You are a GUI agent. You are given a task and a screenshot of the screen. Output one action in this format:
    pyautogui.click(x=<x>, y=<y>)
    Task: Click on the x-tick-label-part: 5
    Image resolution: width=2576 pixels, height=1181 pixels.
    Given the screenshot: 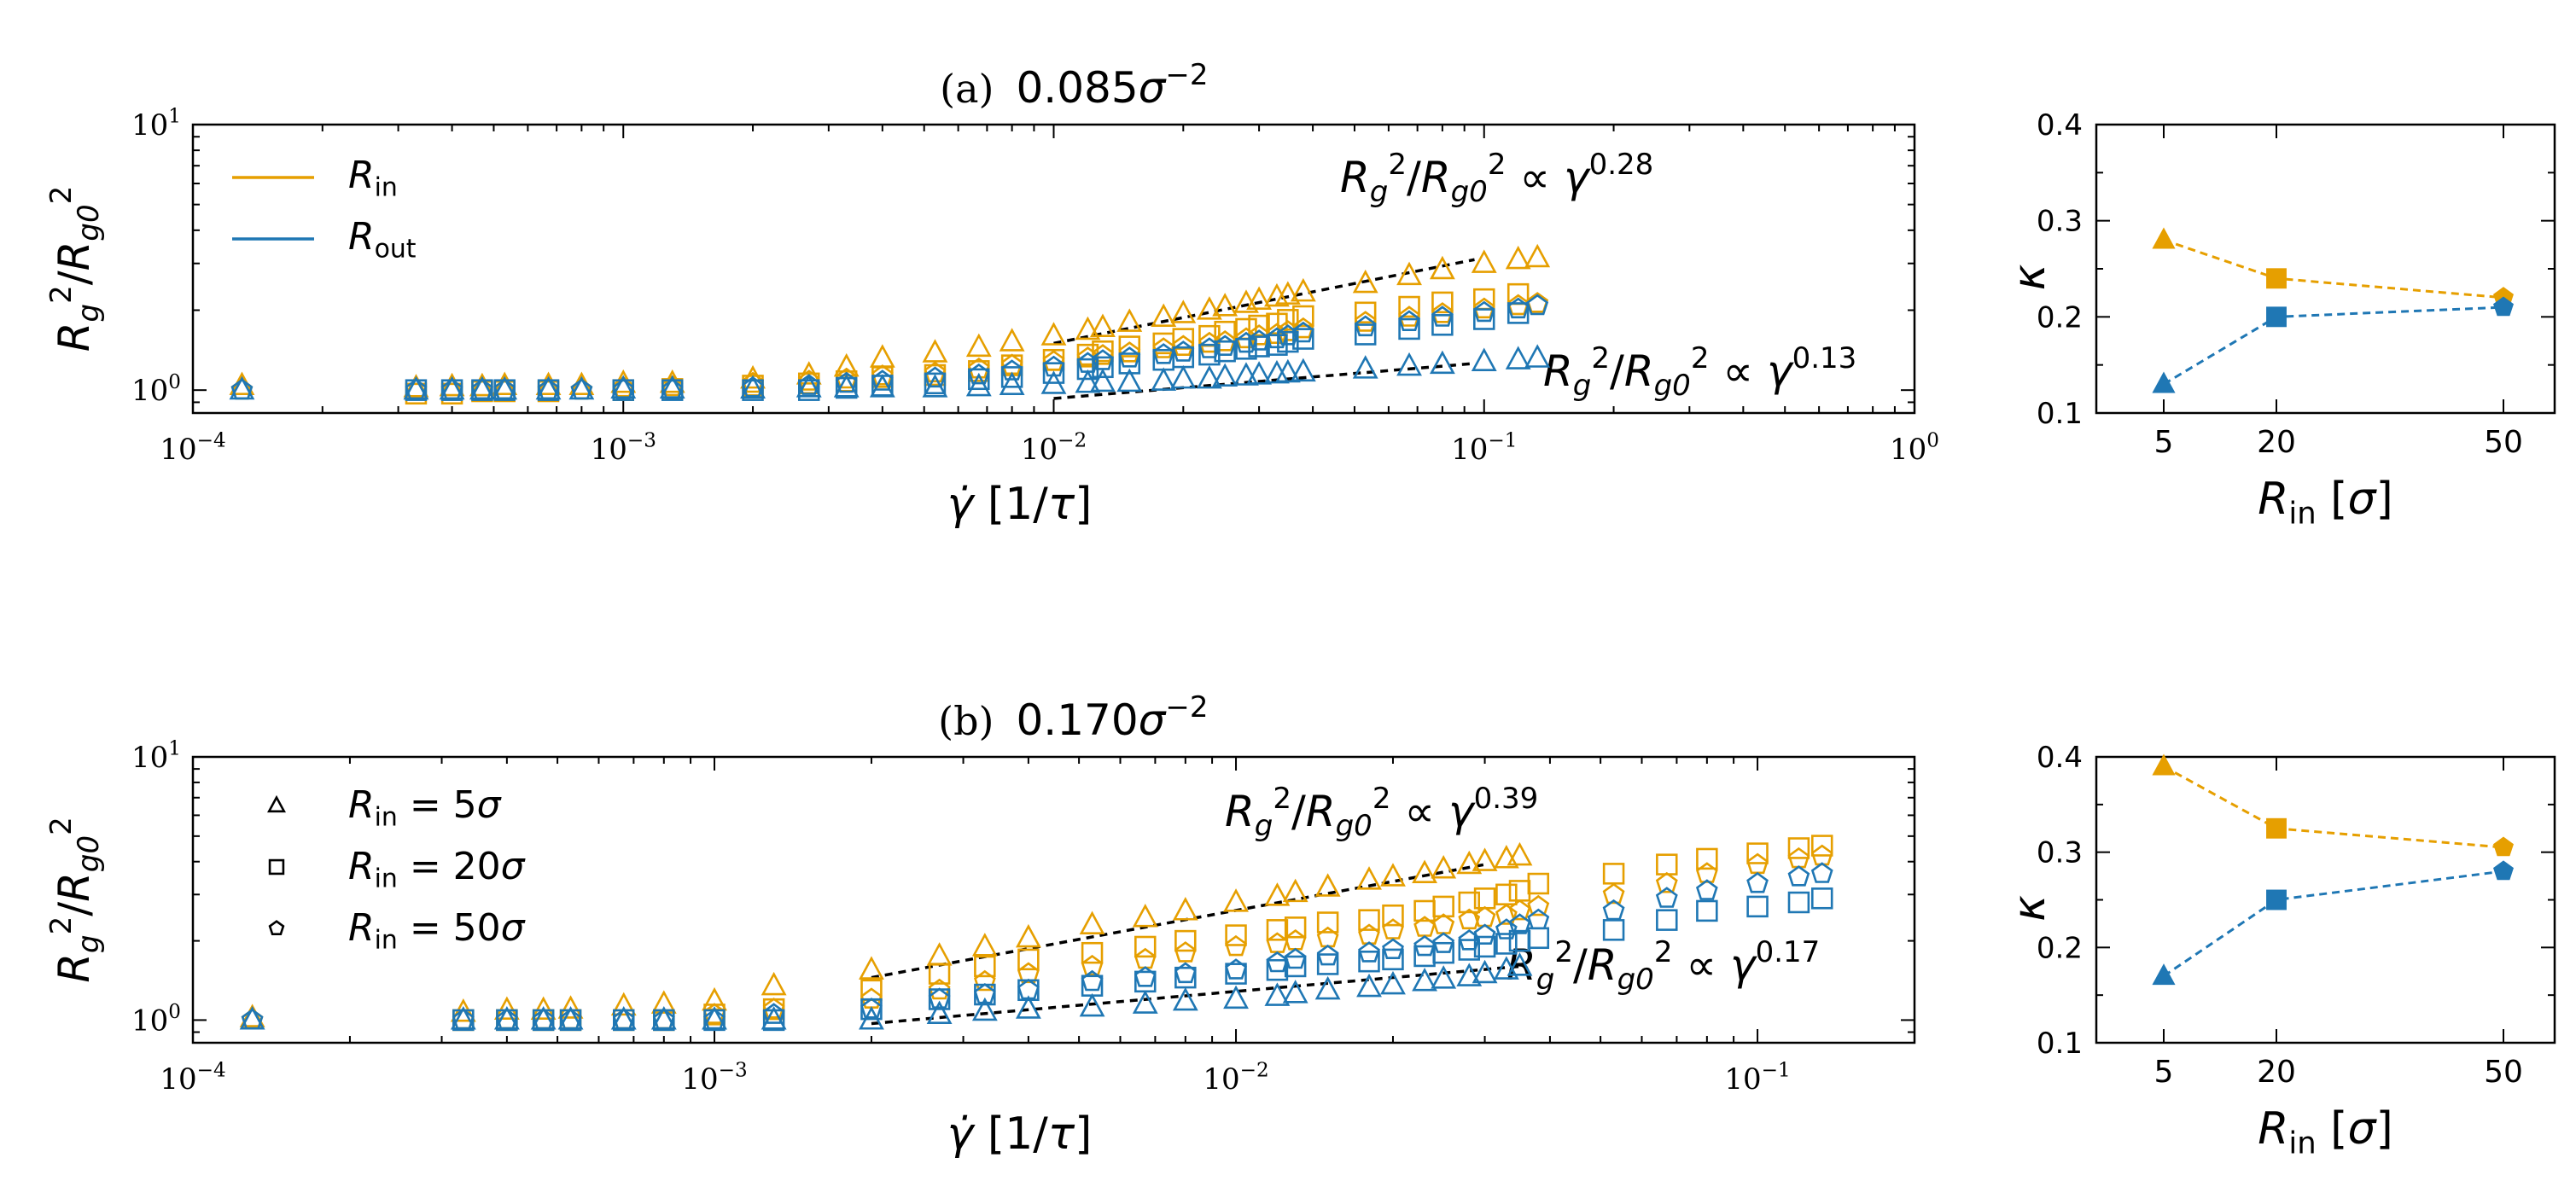 What is the action you would take?
    pyautogui.click(x=2164, y=1072)
    